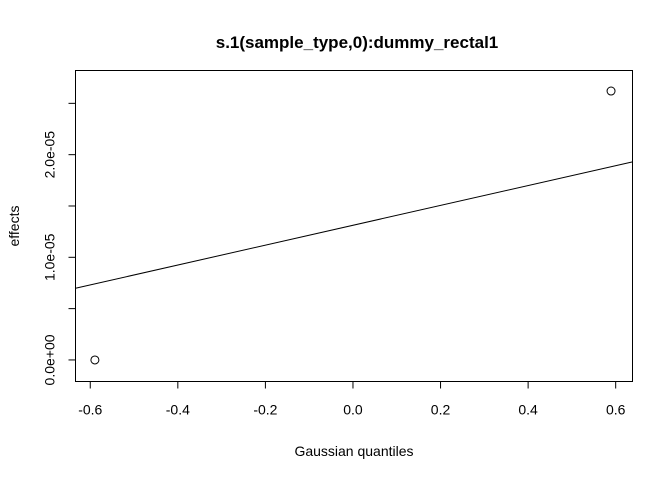 The height and width of the screenshot is (480, 672). What do you see at coordinates (352, 399) in the screenshot?
I see `x-axis: -0.6 -0.4 -0.2 0.0 0.2 0.4 0.6` at bounding box center [352, 399].